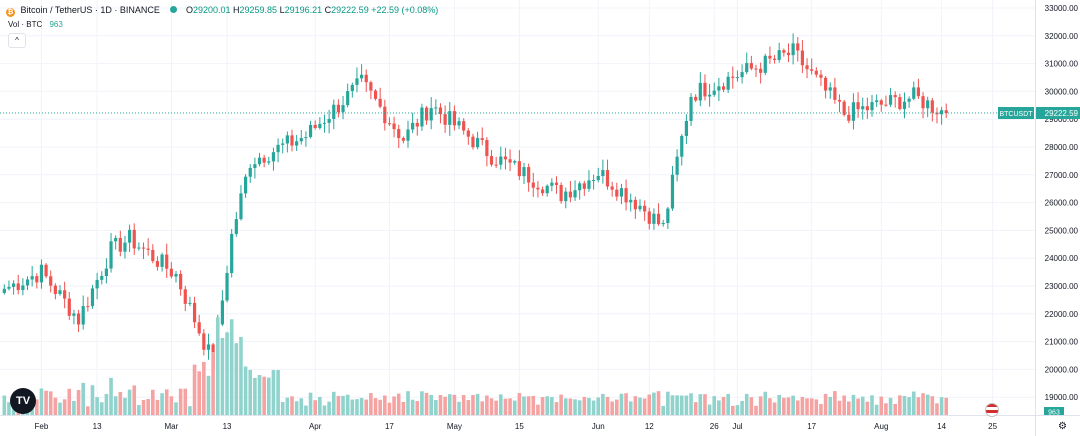  I want to click on price-tick-label: 20000.00, so click(1062, 369).